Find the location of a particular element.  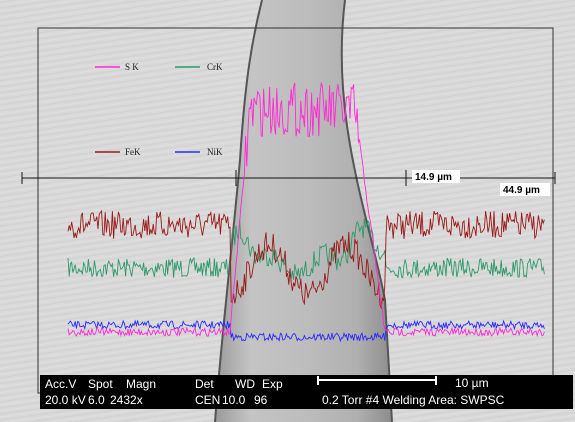

info-header: WD is located at coordinates (245, 384).